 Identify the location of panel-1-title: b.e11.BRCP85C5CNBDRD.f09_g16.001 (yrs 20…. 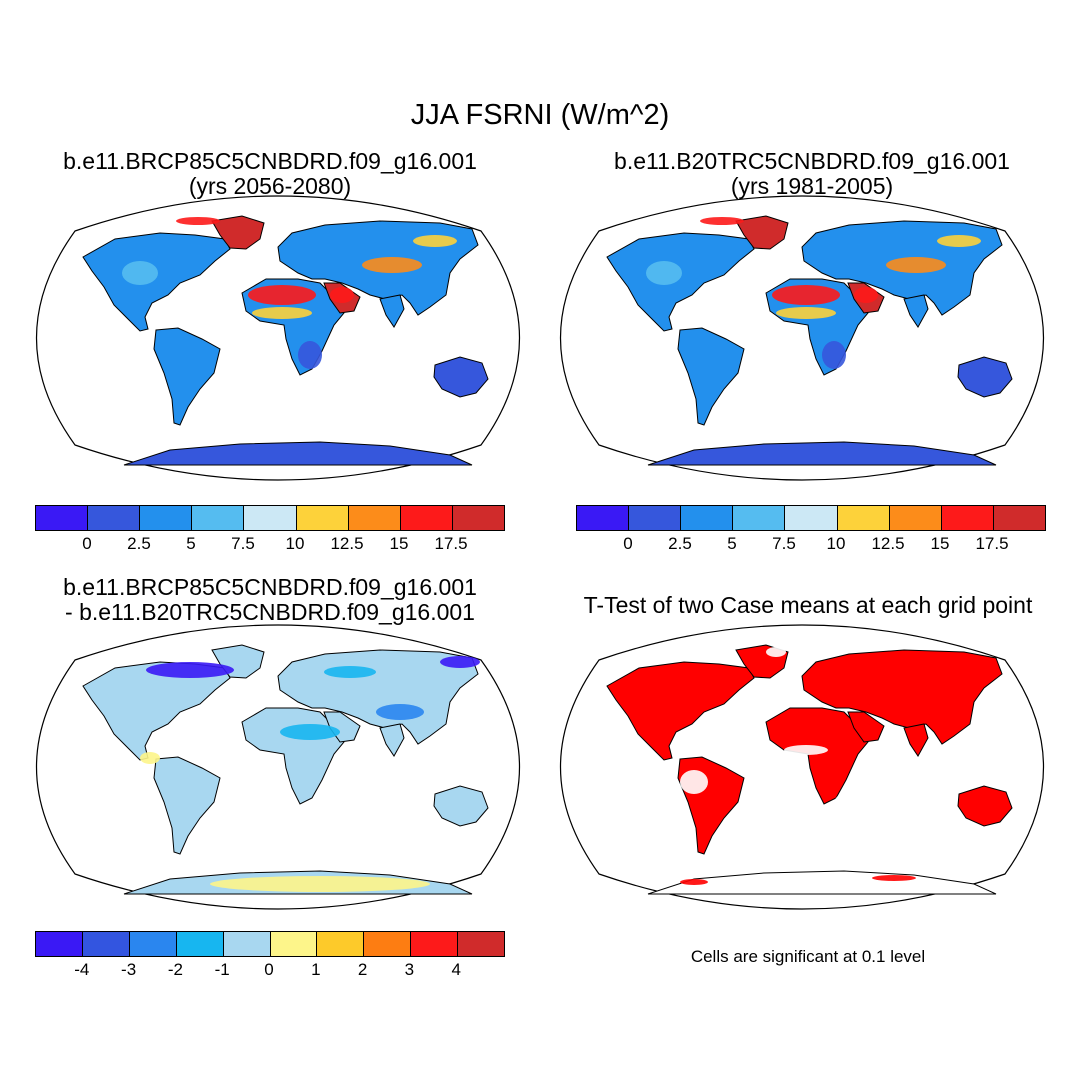
(270, 174).